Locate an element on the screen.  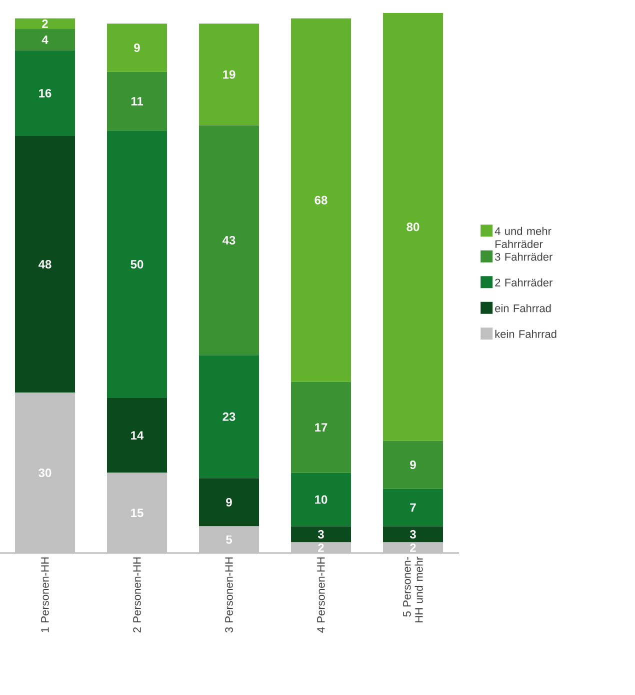
data-label: 11 is located at coordinates (137, 101).